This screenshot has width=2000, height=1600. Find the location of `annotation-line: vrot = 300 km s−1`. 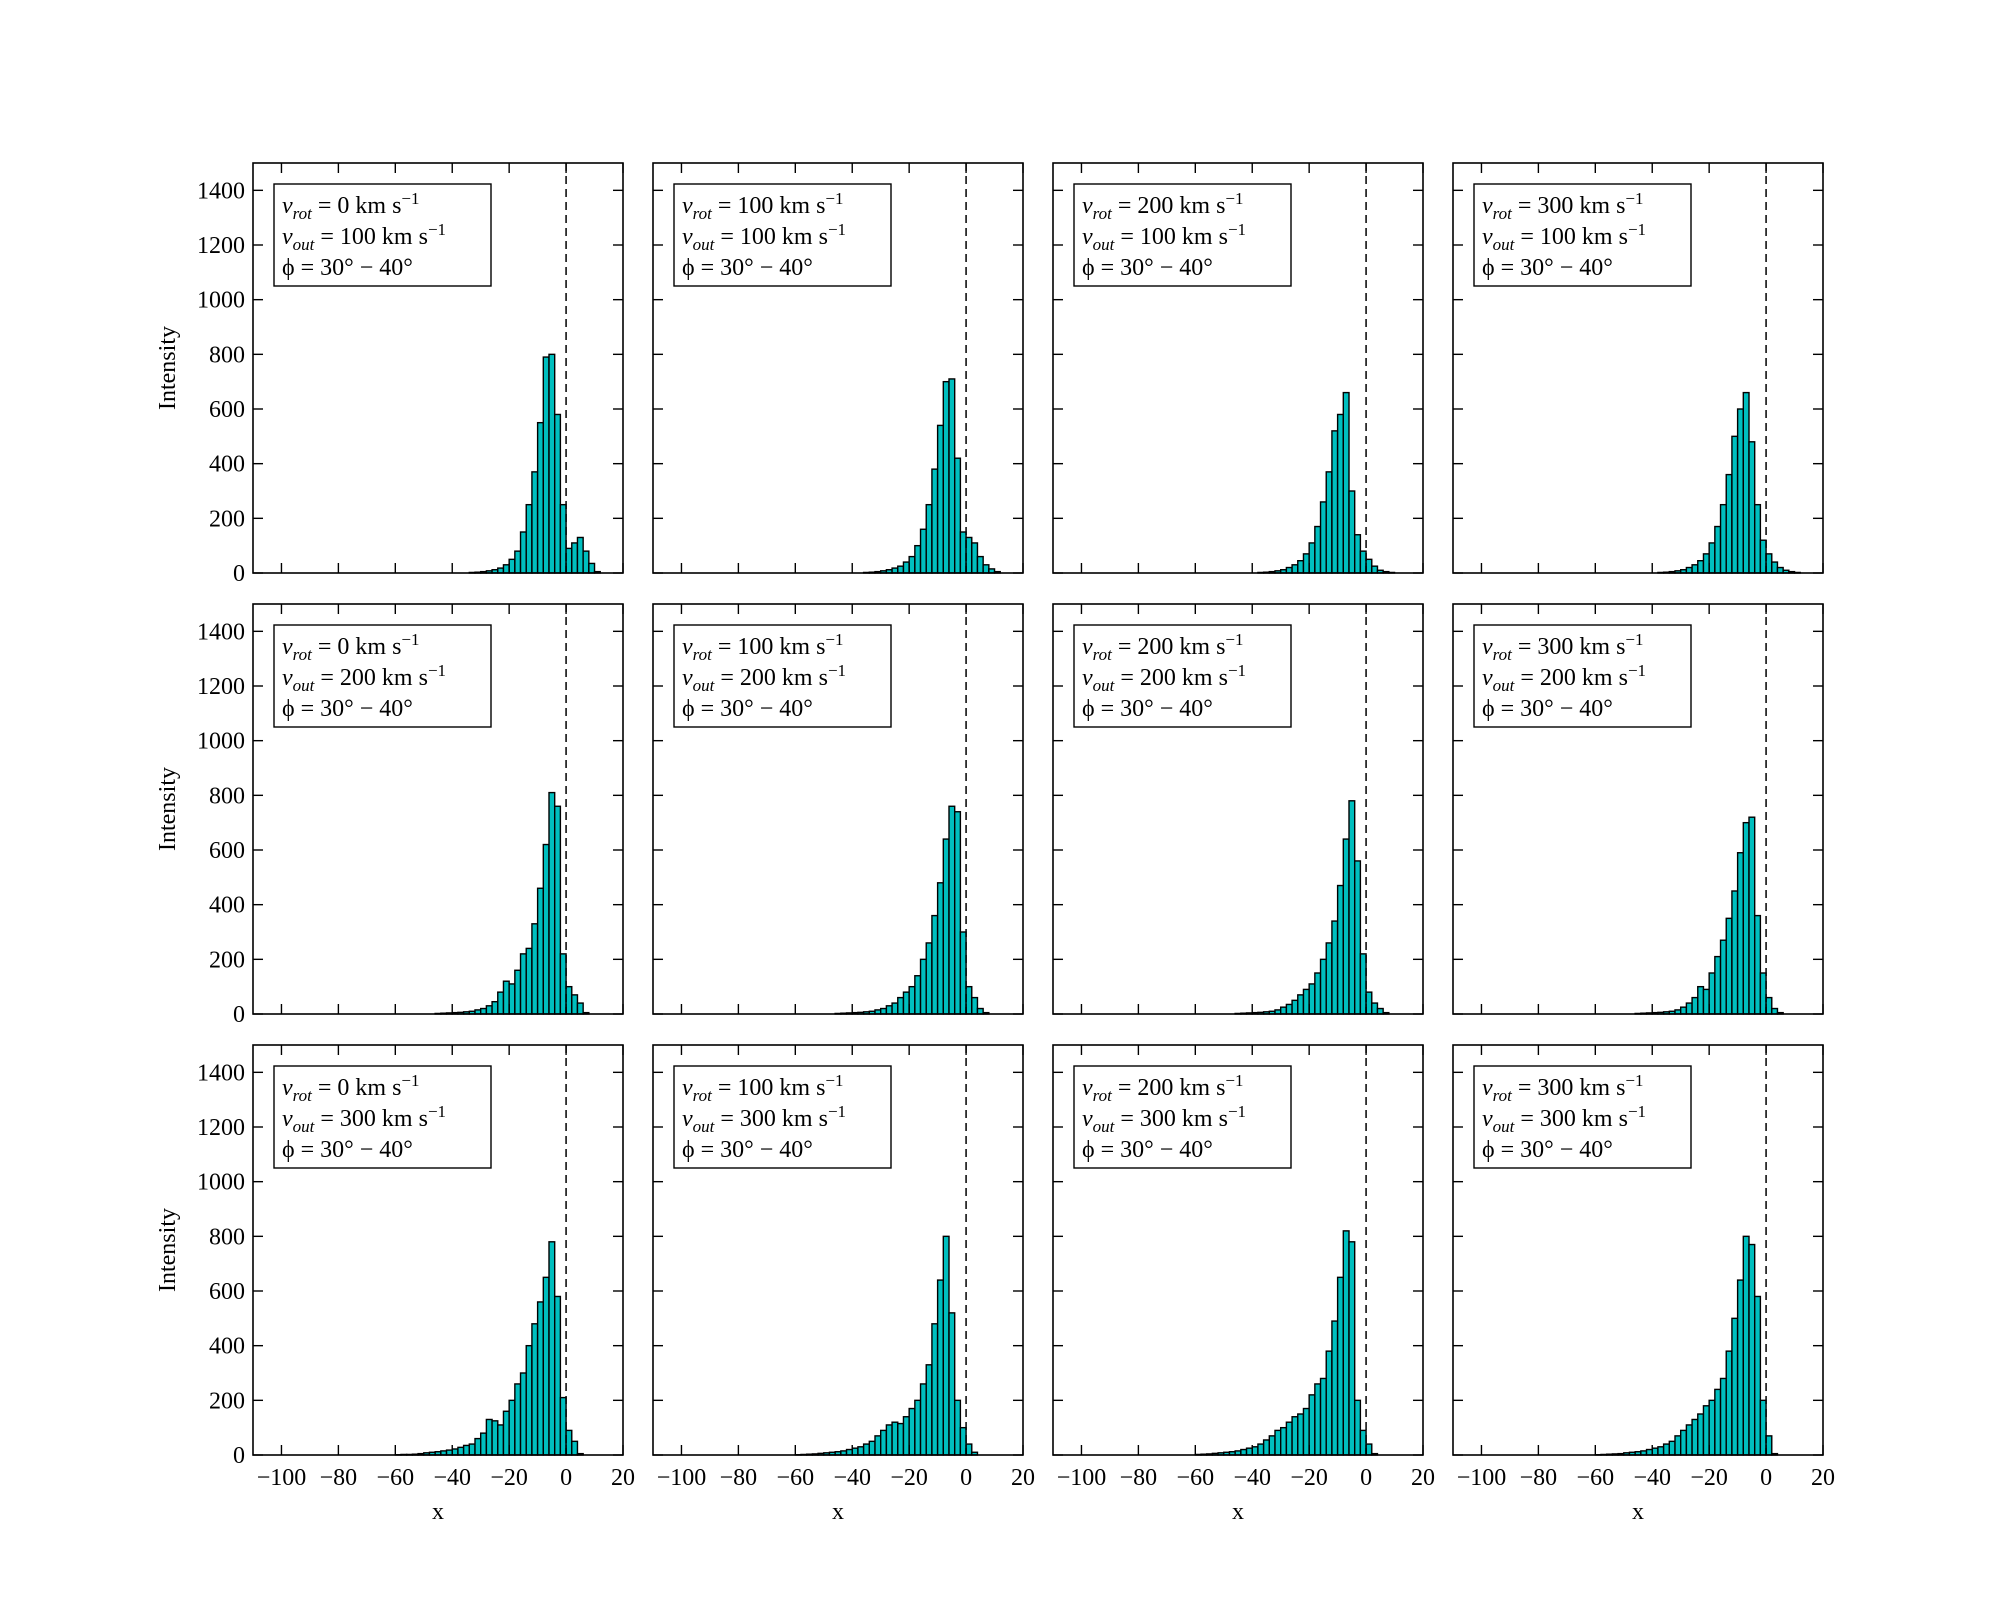

annotation-line: vrot = 300 km s−1 is located at coordinates (1563, 647).